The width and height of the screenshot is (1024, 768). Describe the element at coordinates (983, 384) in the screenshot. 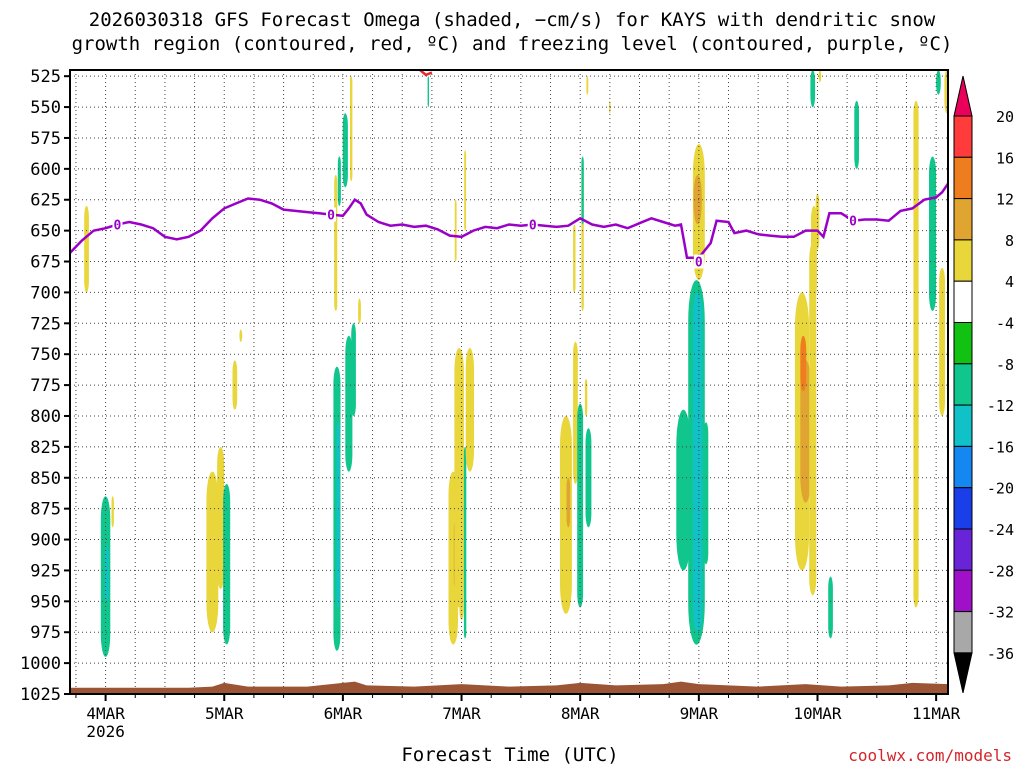

I see `colorbar: 20 16 12 8 4 -4 -8 -12 -16 -20 -24 -28 -32 -36` at that location.